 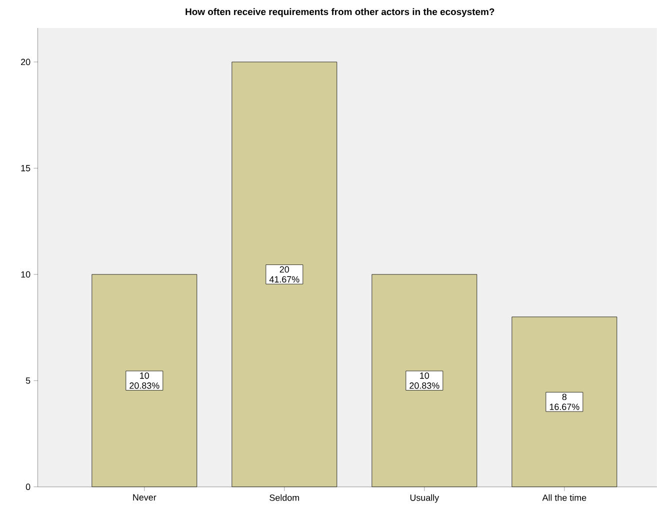 What do you see at coordinates (25, 274) in the screenshot?
I see `y-tick-label: 10` at bounding box center [25, 274].